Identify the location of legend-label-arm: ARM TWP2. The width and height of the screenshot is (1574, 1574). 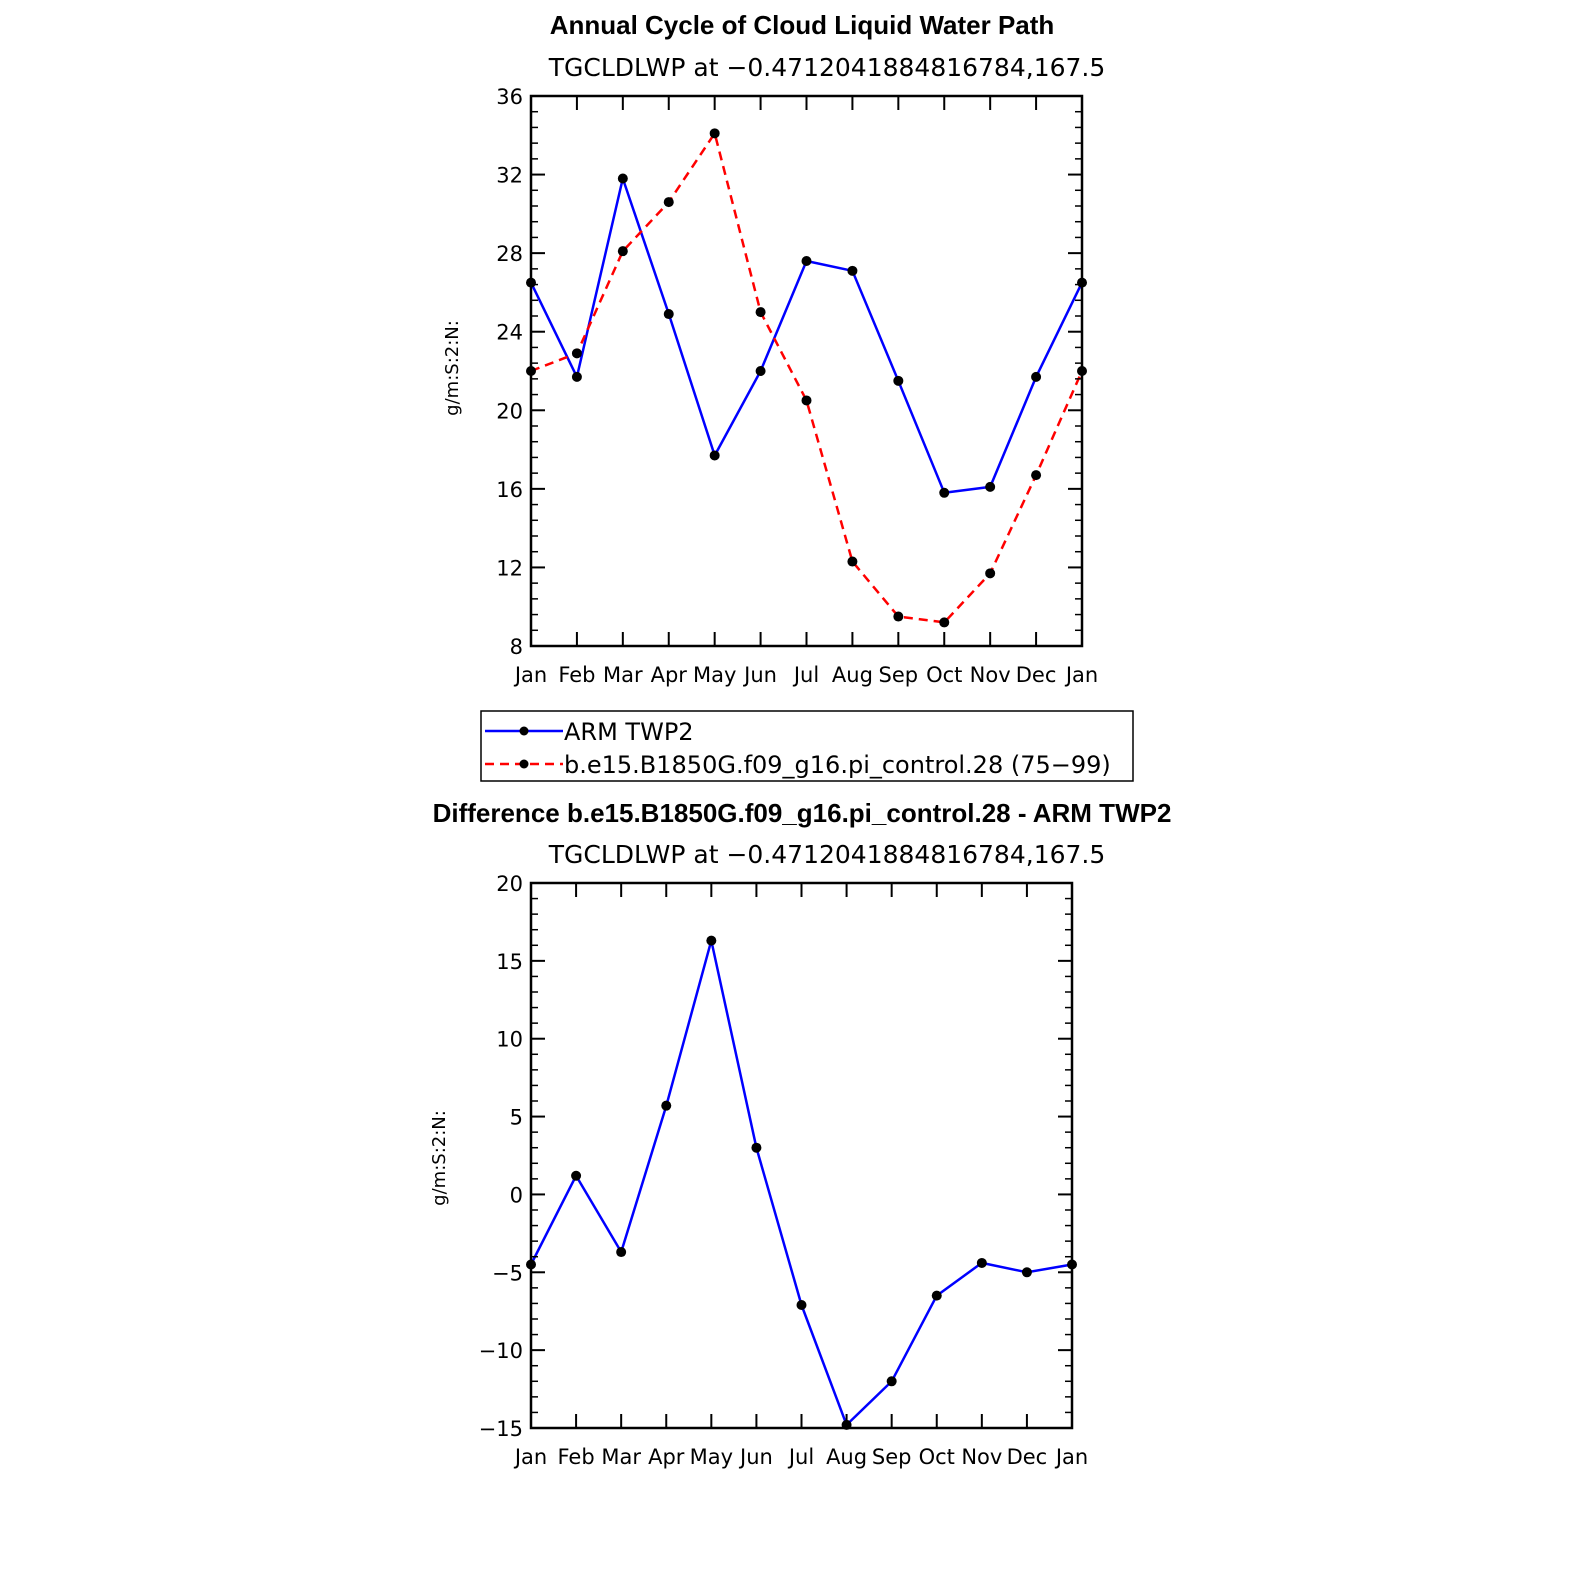
(629, 732).